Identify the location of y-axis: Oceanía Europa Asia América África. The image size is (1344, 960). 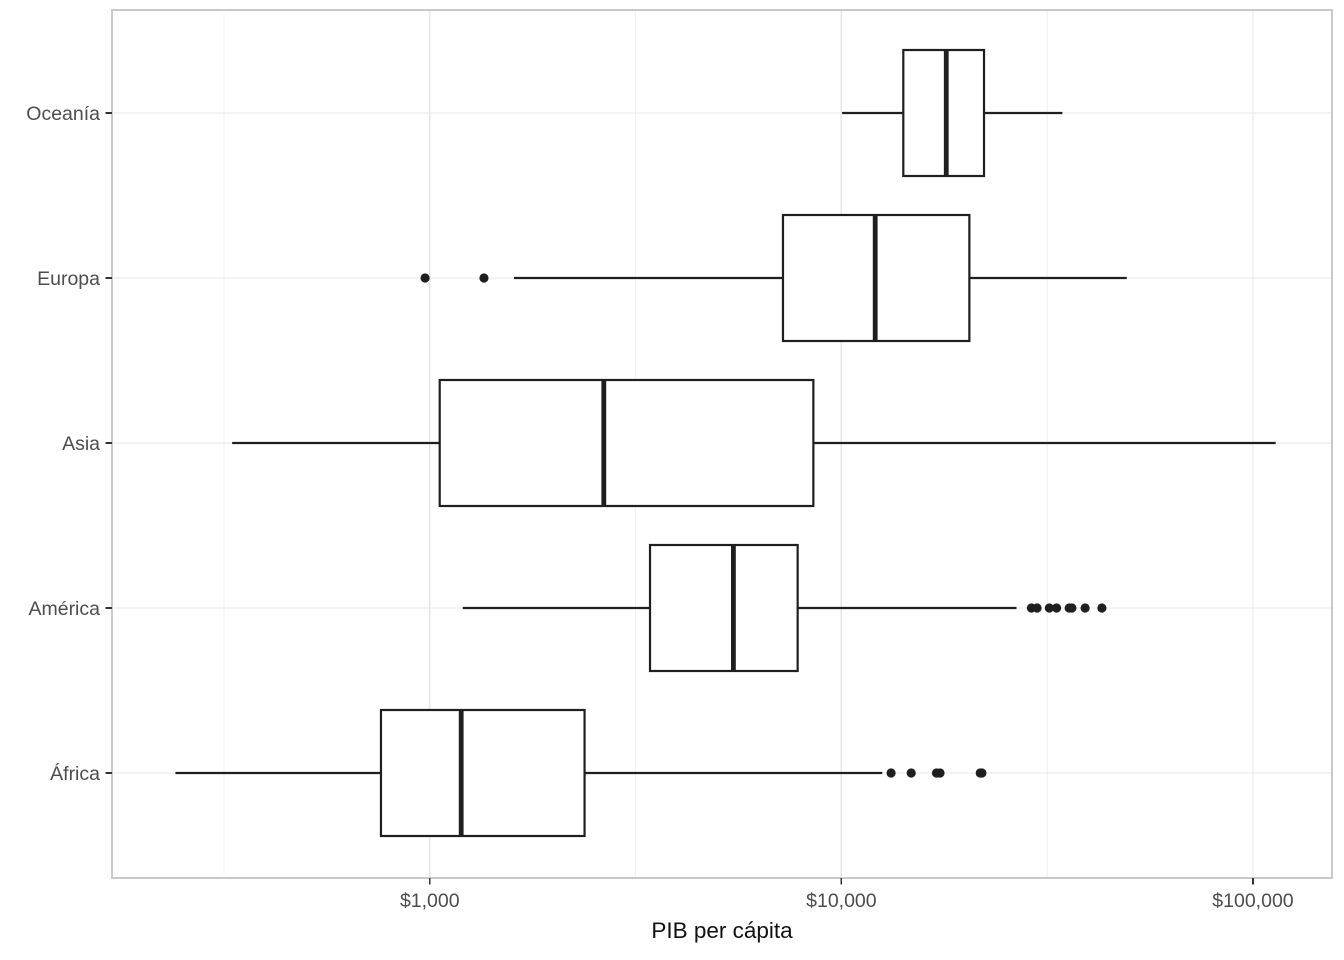
(69, 444).